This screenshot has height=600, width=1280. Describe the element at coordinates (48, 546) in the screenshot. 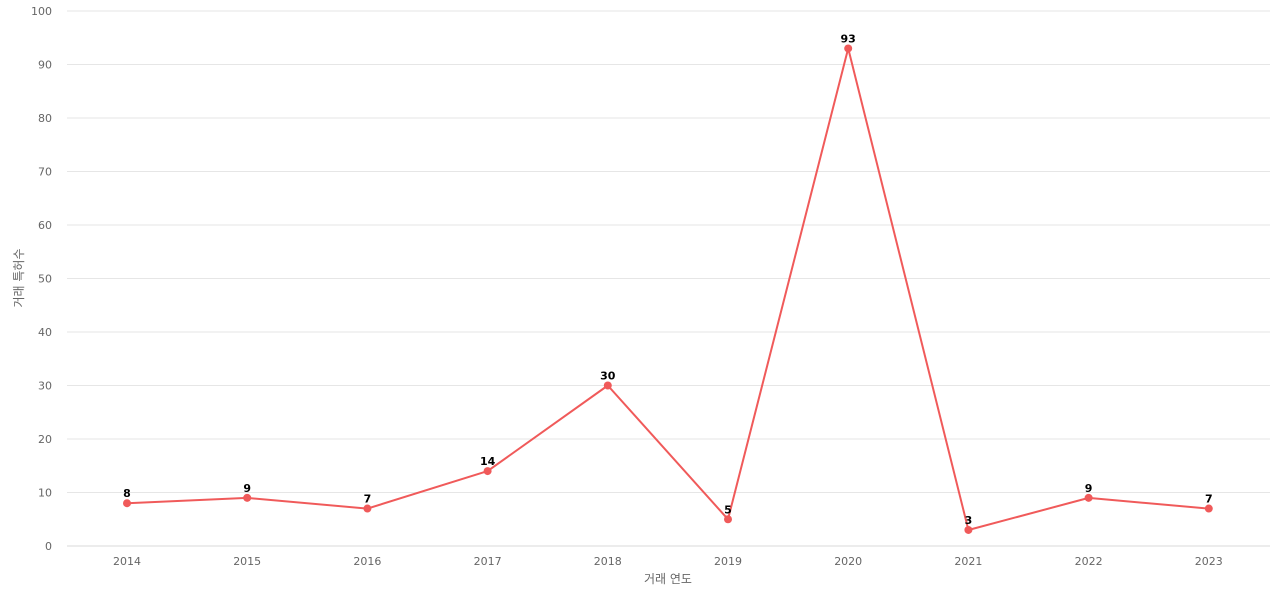

I see `y-tick-label: 0` at that location.